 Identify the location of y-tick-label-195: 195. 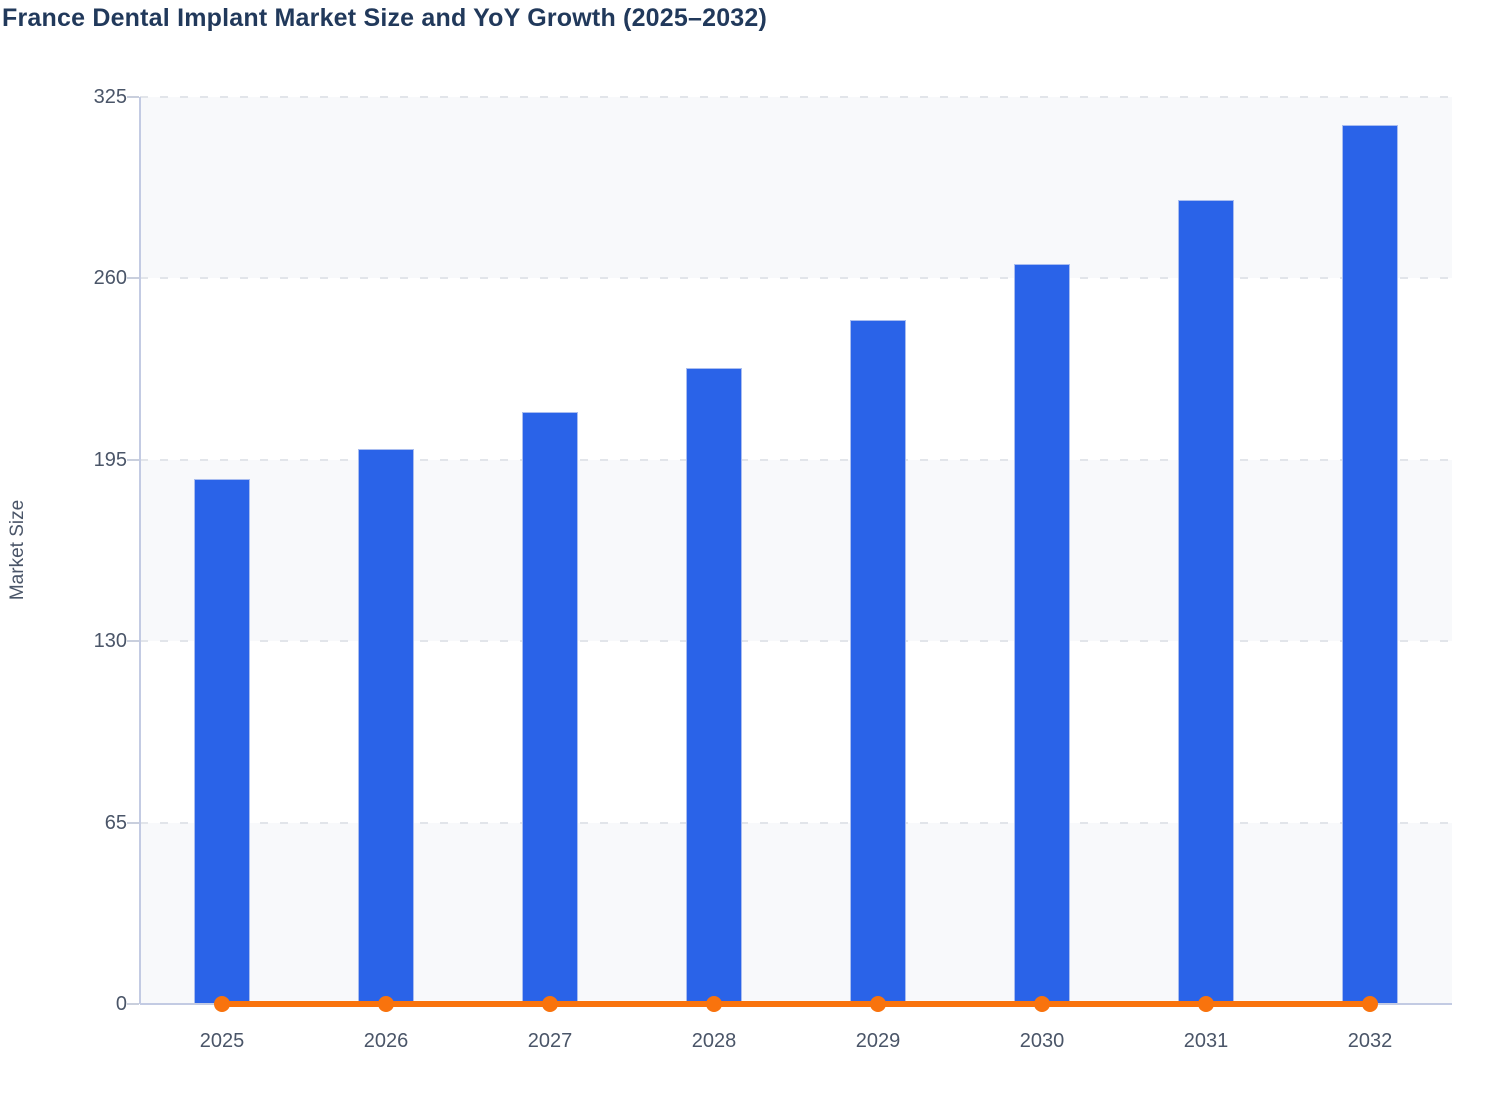
(110, 459).